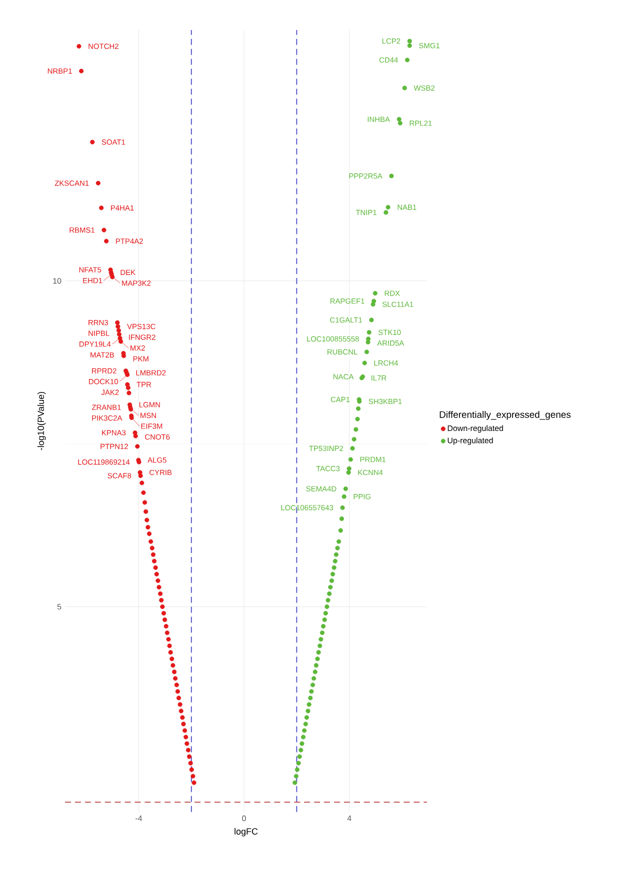 The height and width of the screenshot is (890, 628). Describe the element at coordinates (246, 832) in the screenshot. I see `x-axis-title: logFC` at that location.